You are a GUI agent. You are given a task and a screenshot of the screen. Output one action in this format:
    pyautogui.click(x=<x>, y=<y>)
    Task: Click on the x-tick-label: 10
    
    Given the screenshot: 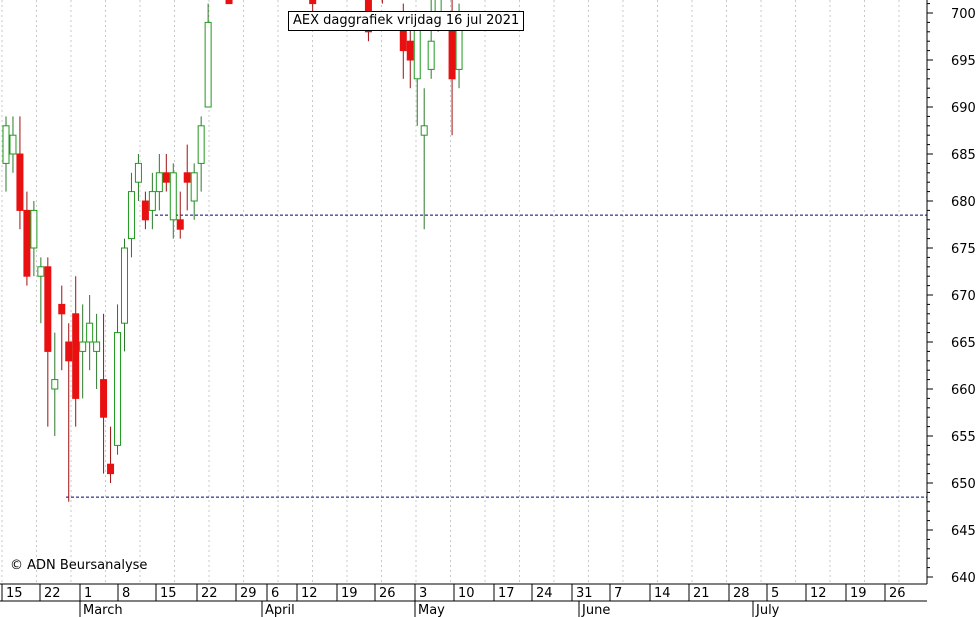 What is the action you would take?
    pyautogui.click(x=466, y=593)
    